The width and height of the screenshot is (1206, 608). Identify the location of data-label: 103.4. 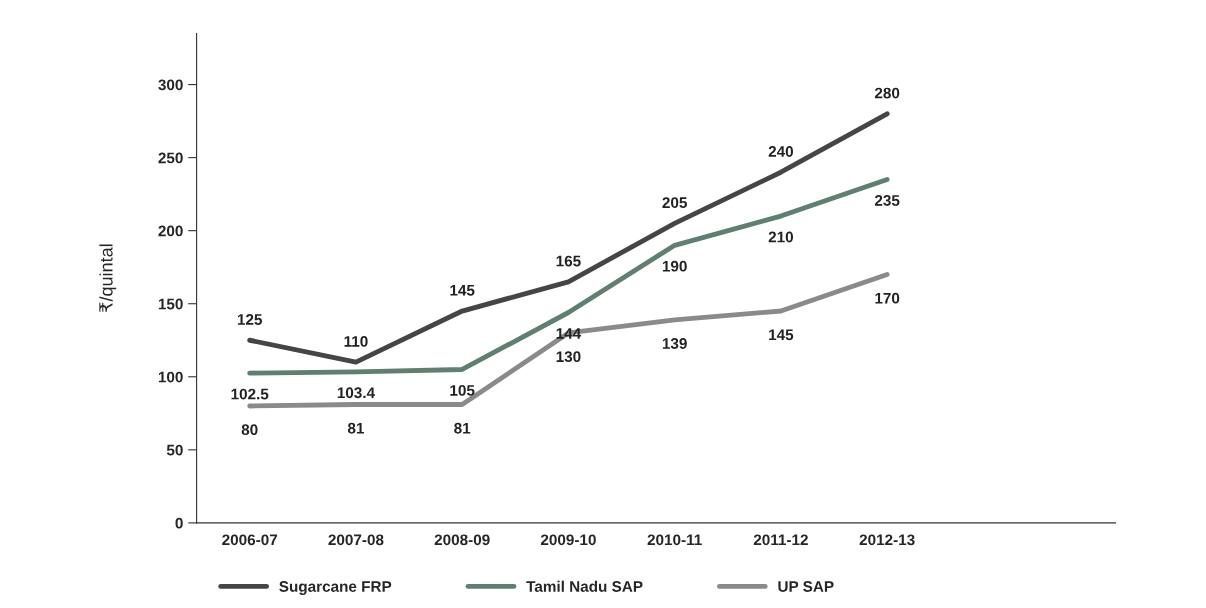
(356, 393).